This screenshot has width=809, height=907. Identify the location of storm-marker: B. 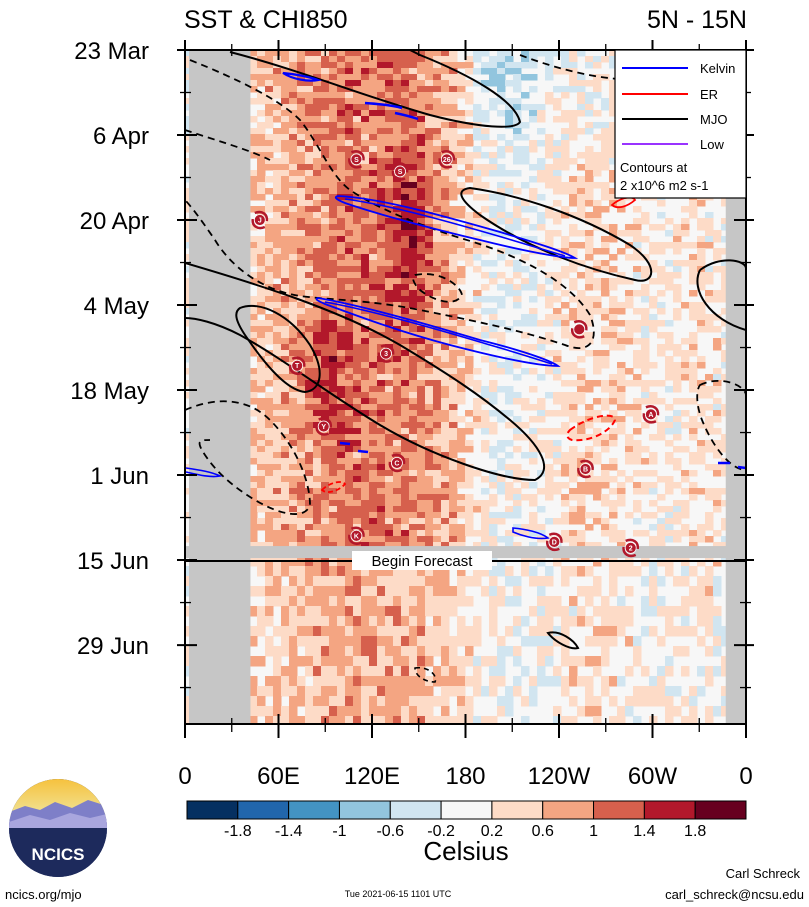
(585, 469).